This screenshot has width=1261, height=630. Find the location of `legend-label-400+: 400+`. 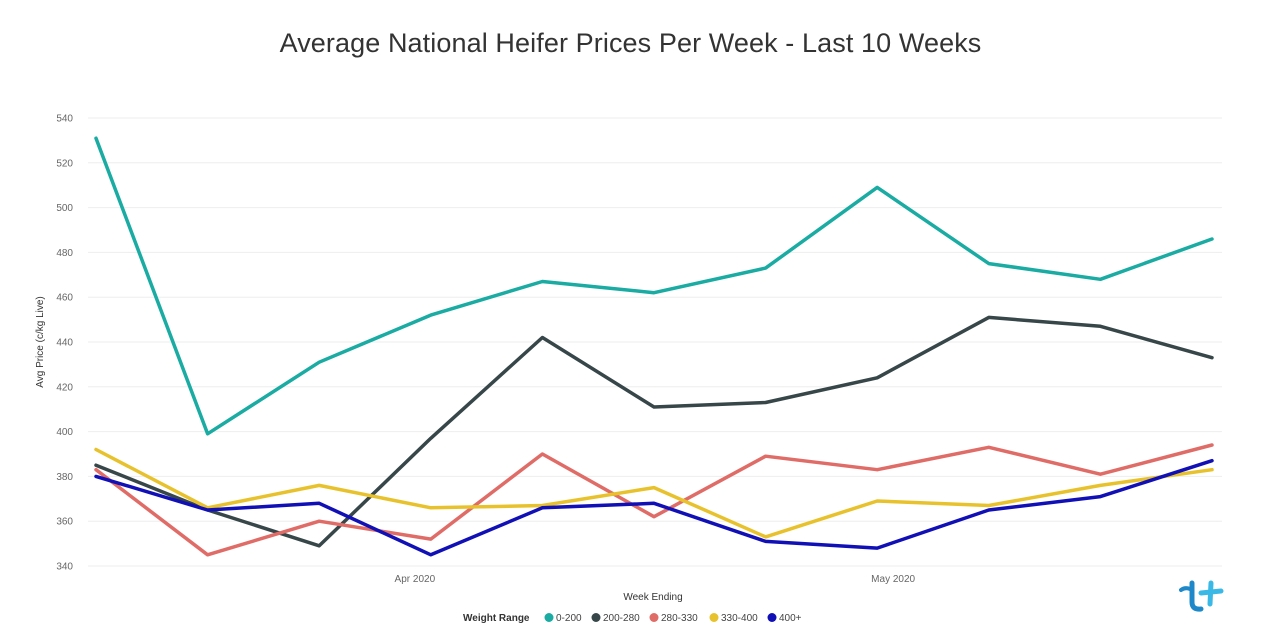

legend-label-400+: 400+ is located at coordinates (790, 618).